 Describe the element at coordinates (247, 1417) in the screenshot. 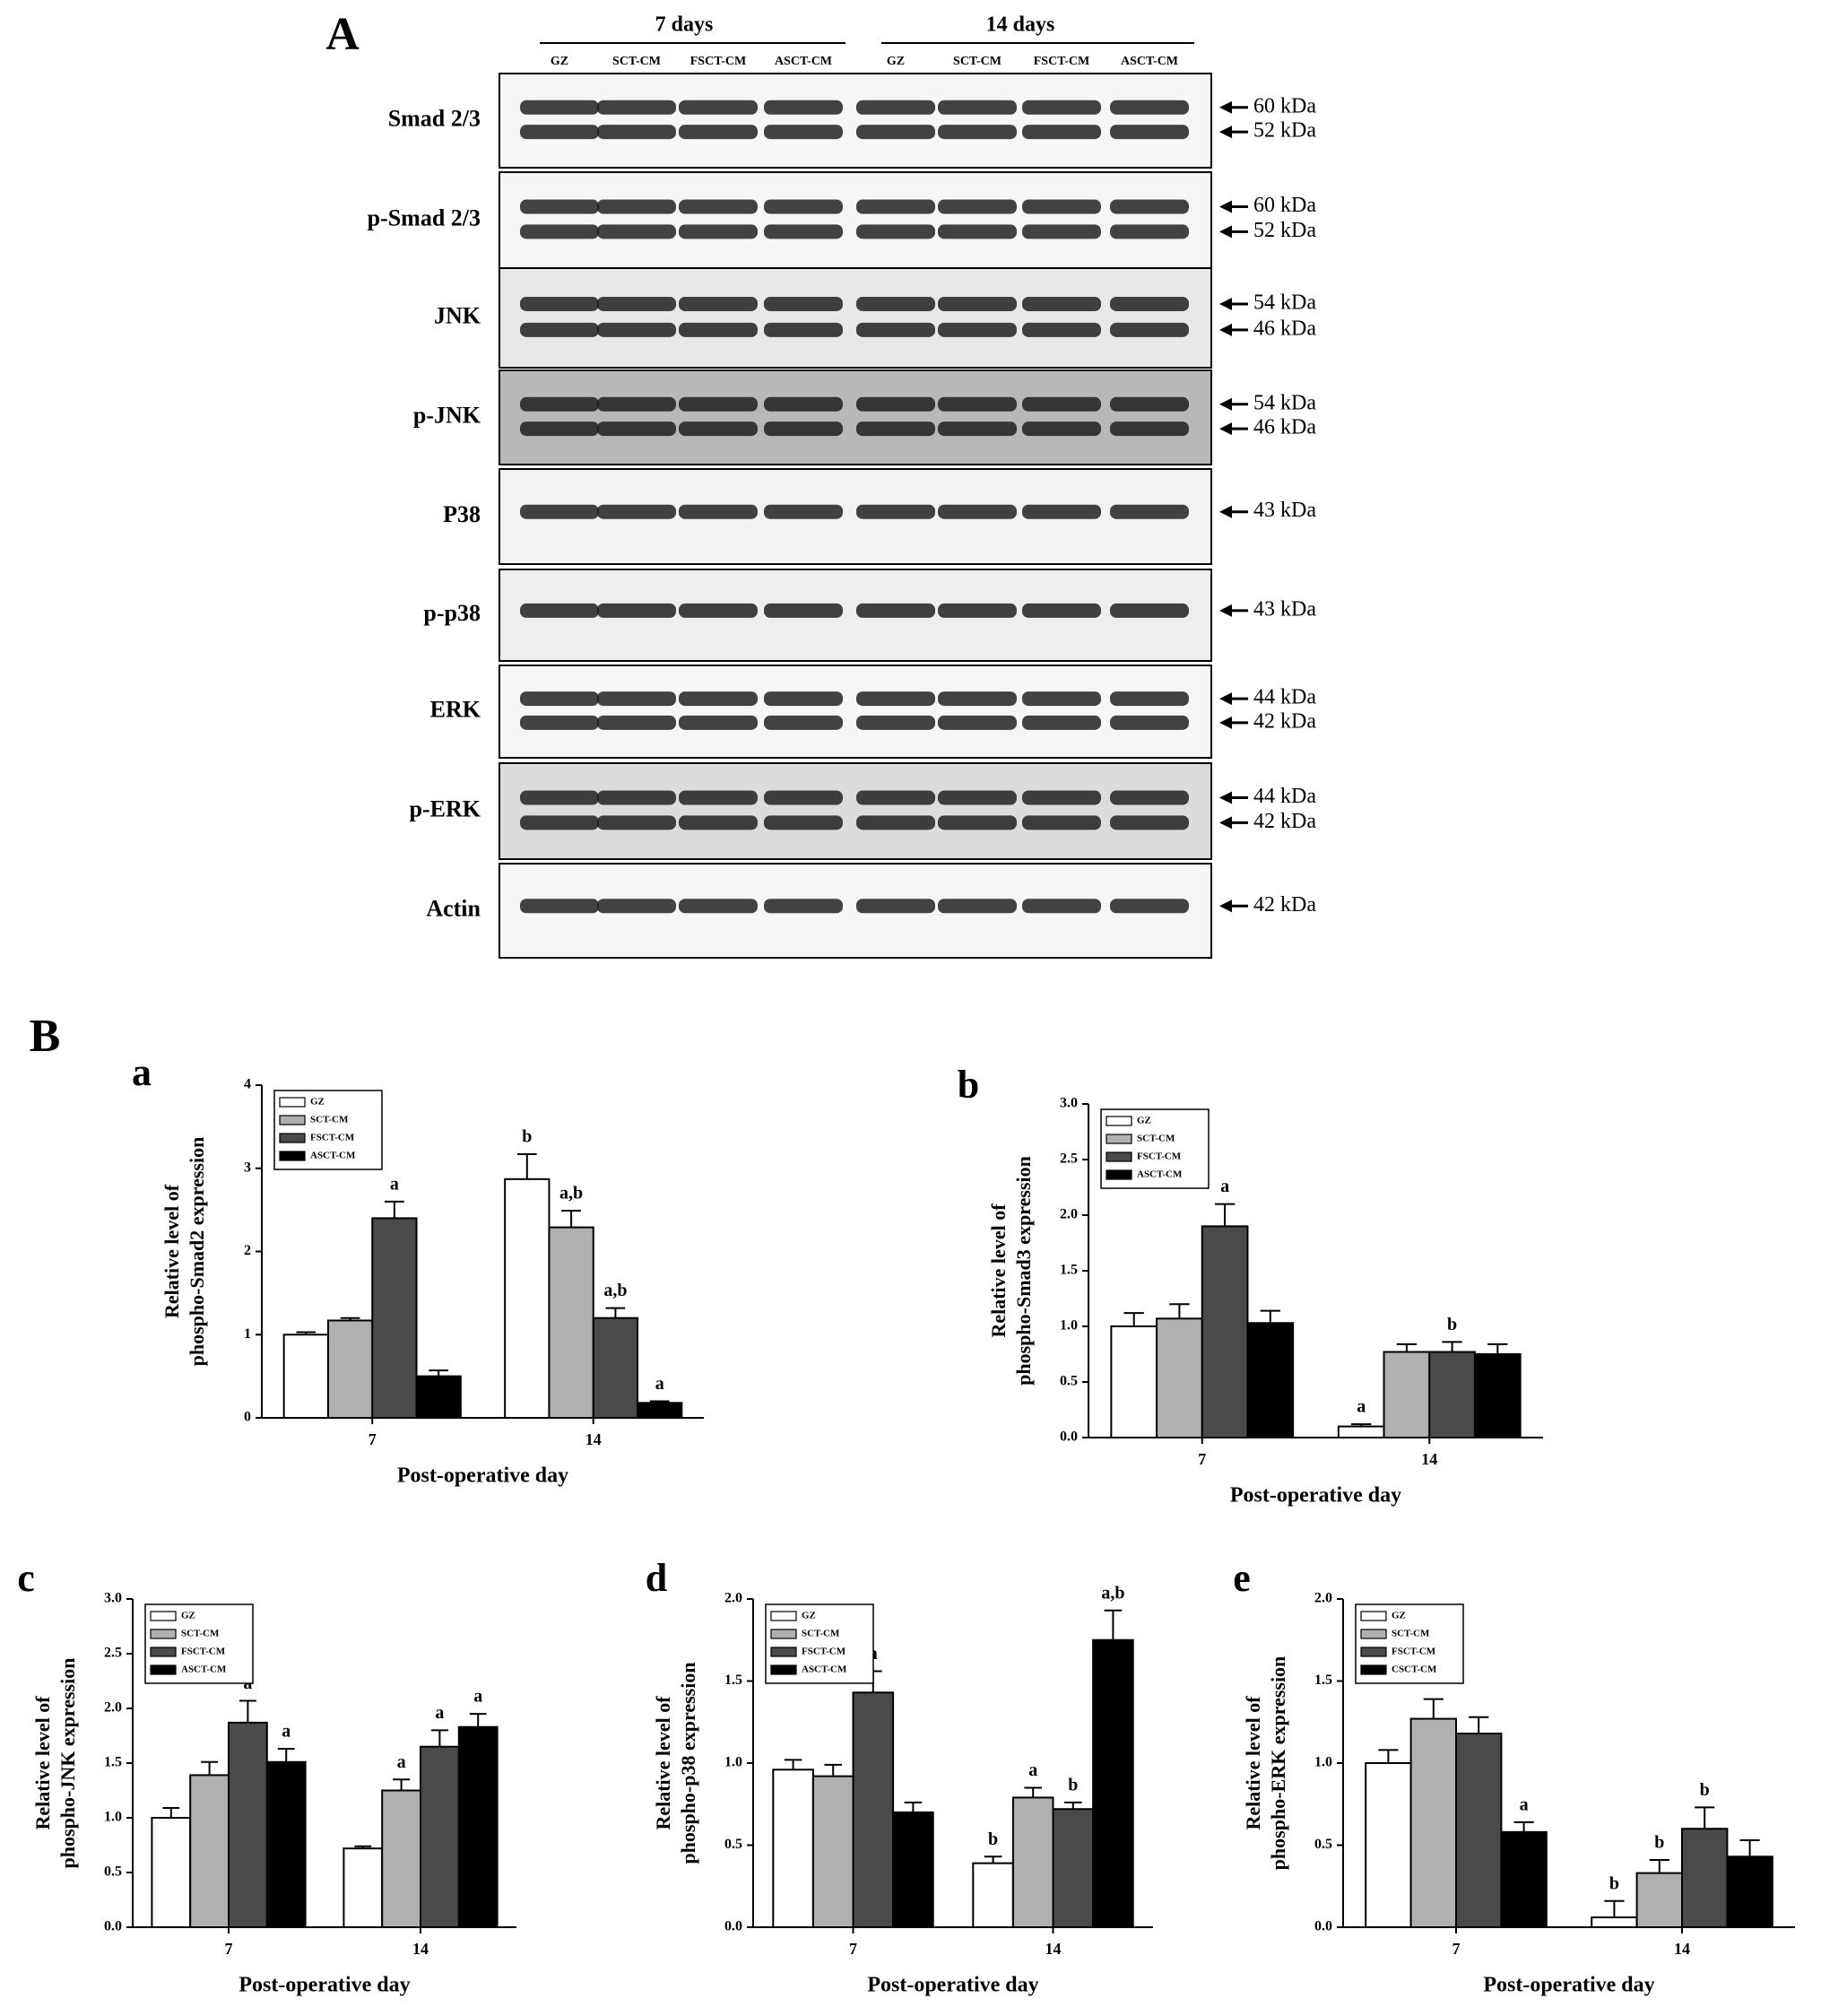

I see `y-tick-label: 0` at that location.